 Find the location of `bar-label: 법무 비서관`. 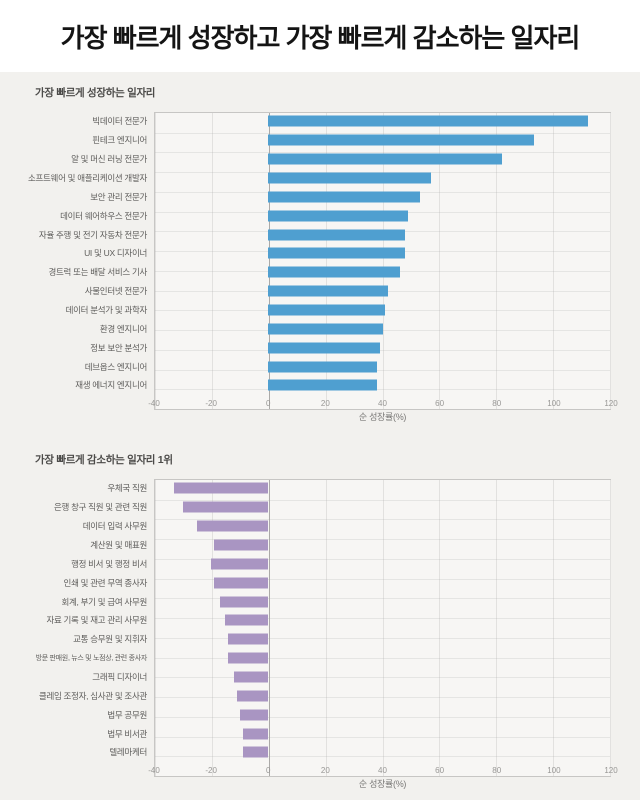

bar-label: 법무 비서관 is located at coordinates (127, 733).